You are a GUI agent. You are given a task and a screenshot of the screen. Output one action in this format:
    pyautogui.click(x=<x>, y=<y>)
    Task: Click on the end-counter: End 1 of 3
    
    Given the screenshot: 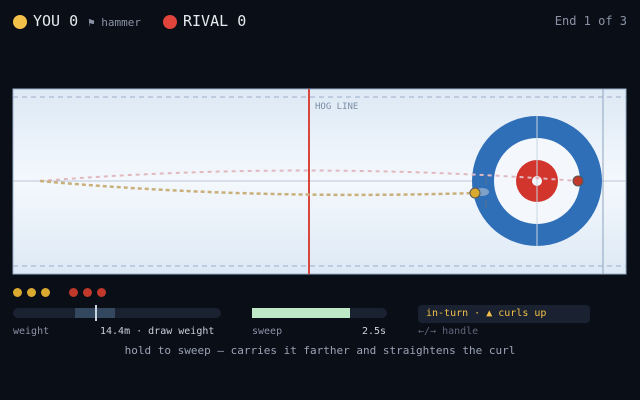 What is the action you would take?
    pyautogui.click(x=590, y=21)
    